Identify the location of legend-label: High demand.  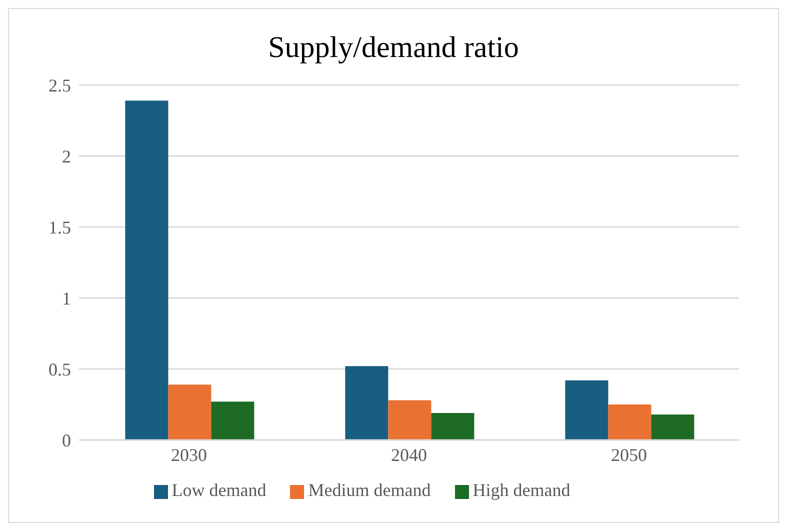
(521, 490).